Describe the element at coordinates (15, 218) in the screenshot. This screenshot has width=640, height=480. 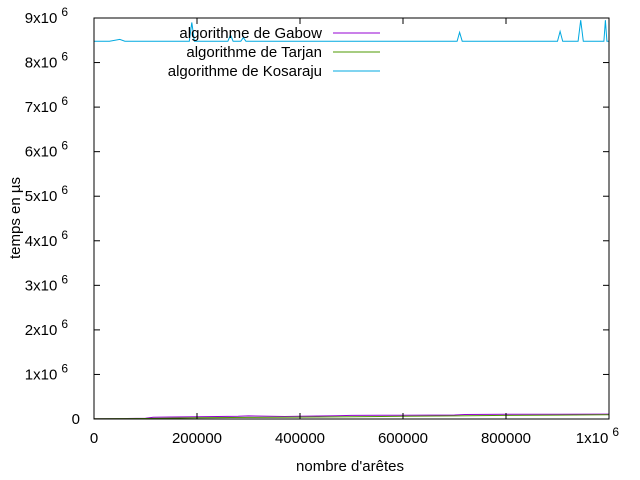
I see `y-axis-label: temps en µs` at that location.